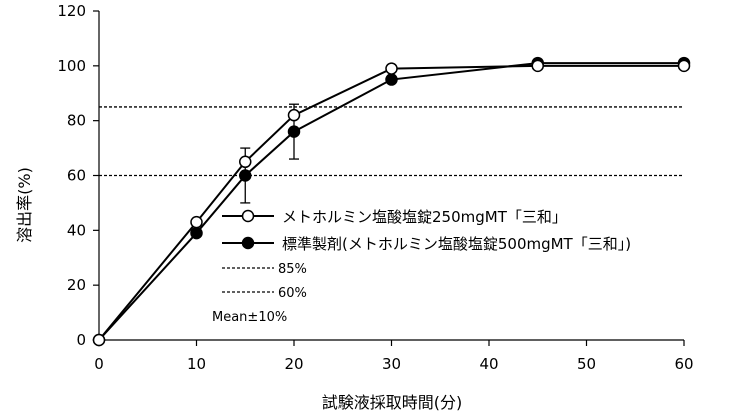 The height and width of the screenshot is (419, 748). I want to click on y-tick-label: 40, so click(76, 230).